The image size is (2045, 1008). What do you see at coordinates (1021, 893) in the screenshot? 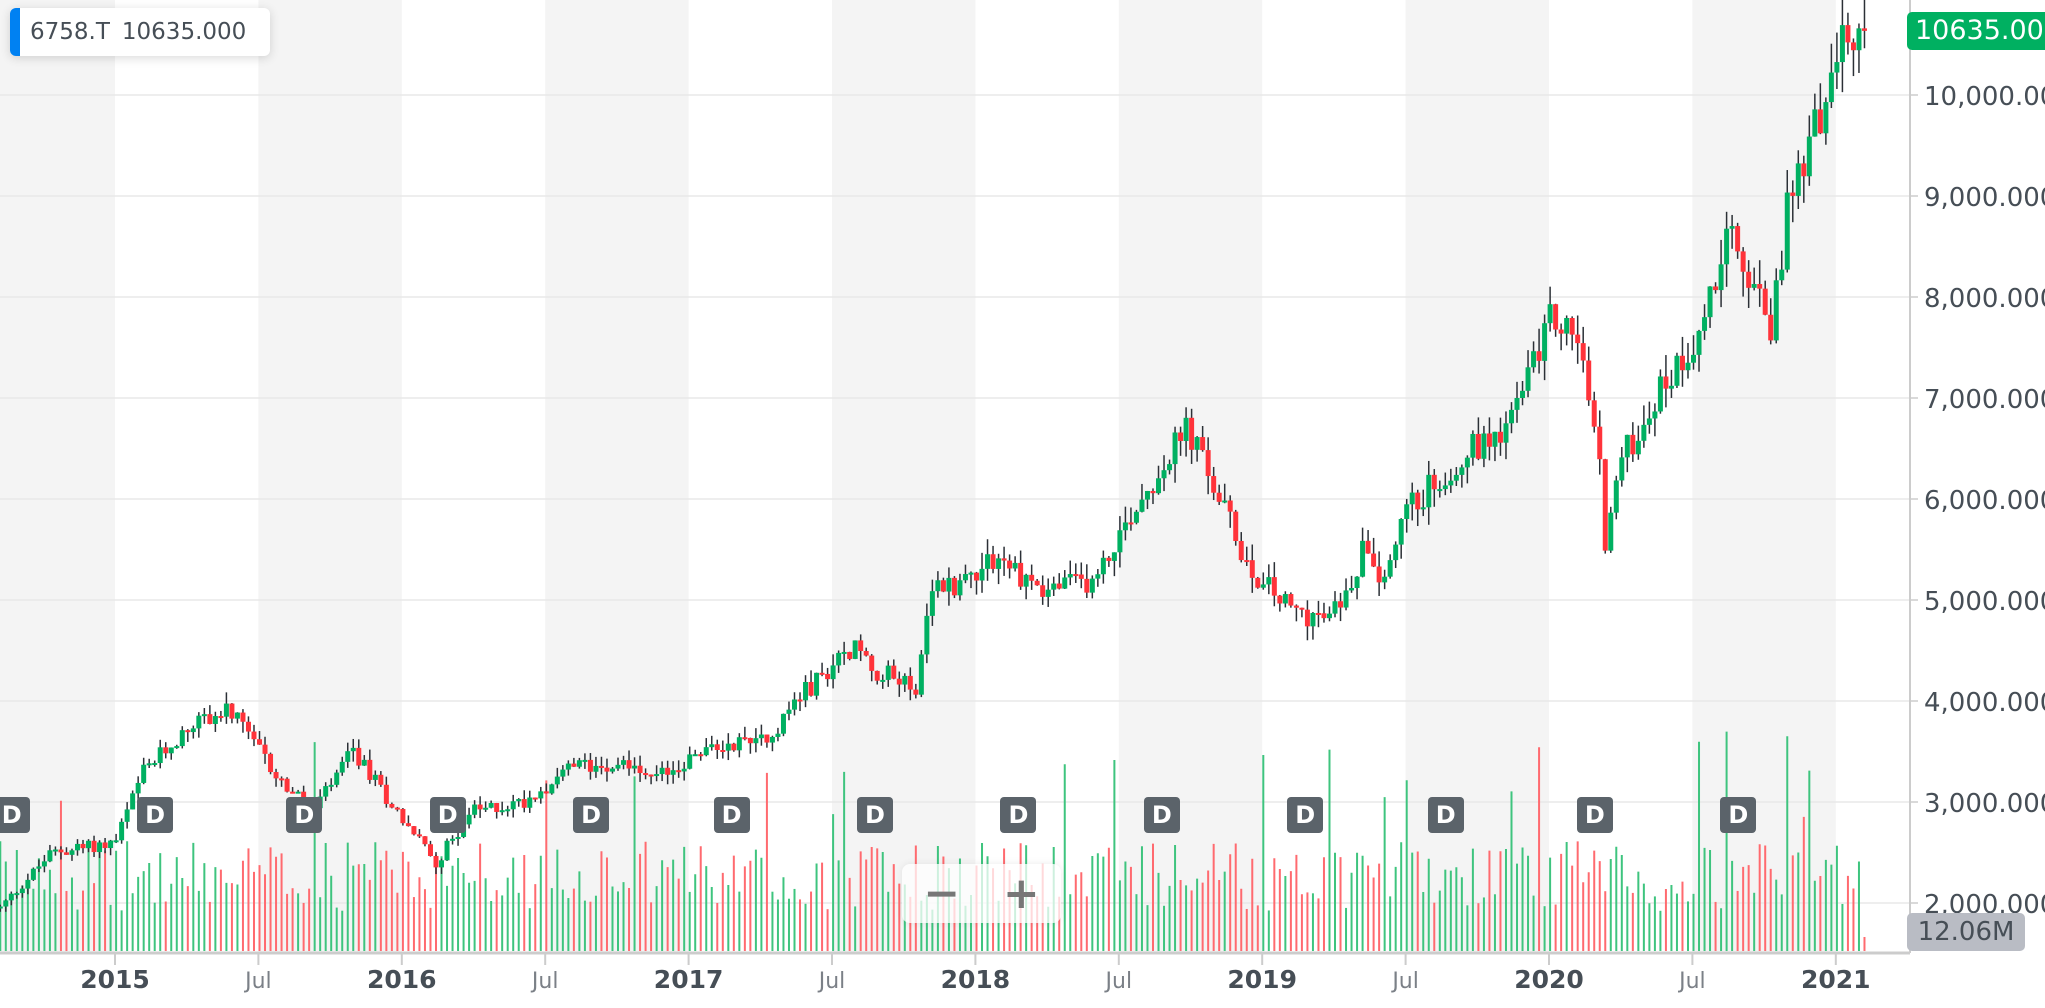
I see `zoom-in-button: +` at bounding box center [1021, 893].